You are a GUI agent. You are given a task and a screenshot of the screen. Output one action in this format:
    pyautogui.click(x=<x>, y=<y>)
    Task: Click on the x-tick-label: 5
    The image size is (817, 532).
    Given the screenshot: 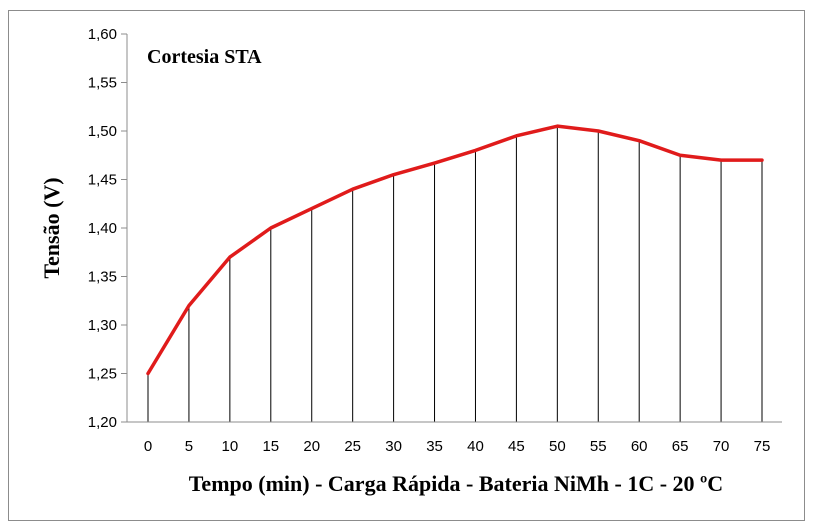 What is the action you would take?
    pyautogui.click(x=189, y=446)
    